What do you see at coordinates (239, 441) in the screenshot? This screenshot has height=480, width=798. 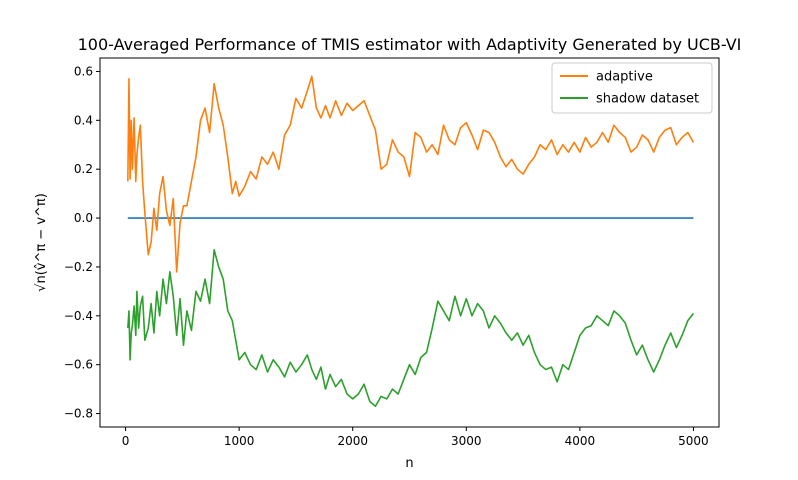 I see `x-tick-label: 1000` at bounding box center [239, 441].